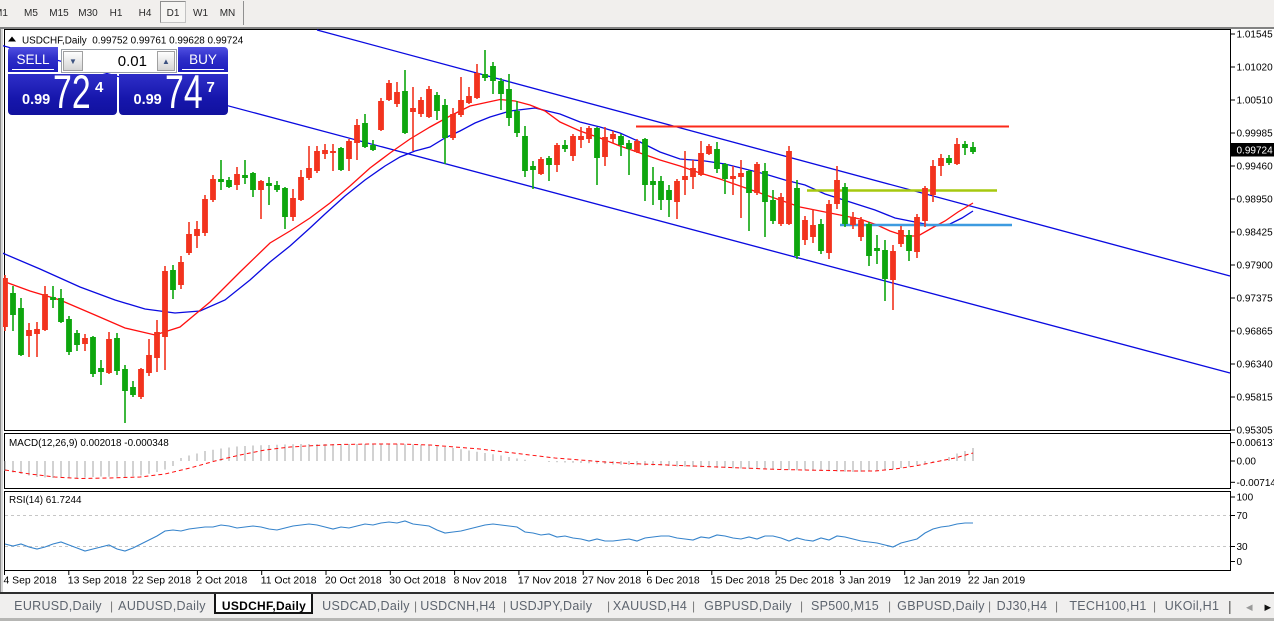 This screenshot has height=621, width=1274. What do you see at coordinates (804, 581) in the screenshot?
I see `svg-text: 25 Dec 2018` at bounding box center [804, 581].